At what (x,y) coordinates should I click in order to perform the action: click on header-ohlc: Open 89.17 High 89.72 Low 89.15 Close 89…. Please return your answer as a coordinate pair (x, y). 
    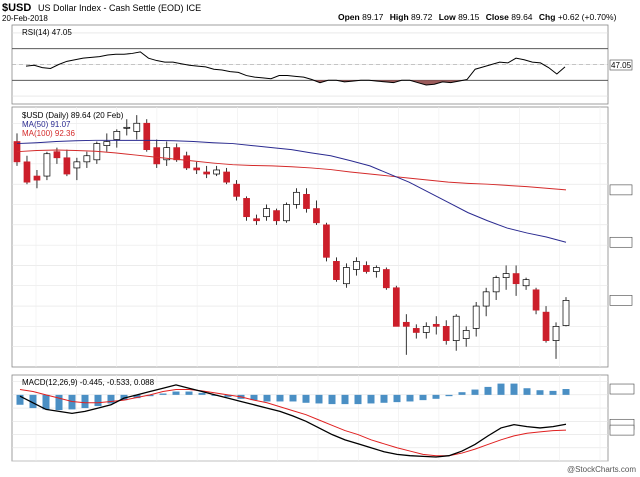
    Looking at the image, I should click on (477, 17).